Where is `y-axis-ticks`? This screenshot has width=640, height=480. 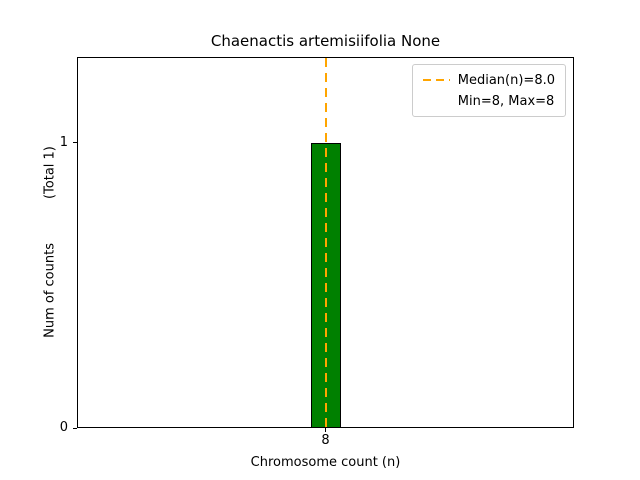 y-axis-ticks is located at coordinates (75, 243).